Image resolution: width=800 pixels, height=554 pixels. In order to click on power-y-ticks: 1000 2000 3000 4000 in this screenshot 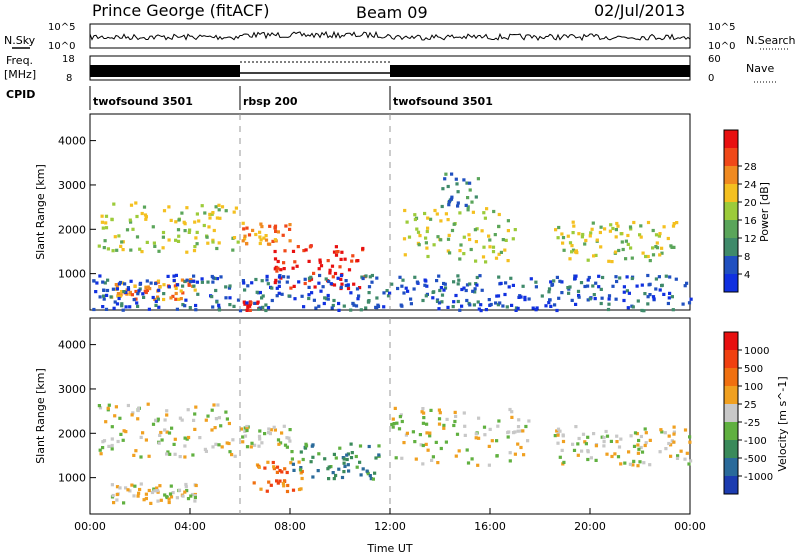, I will do `click(77, 208)`.